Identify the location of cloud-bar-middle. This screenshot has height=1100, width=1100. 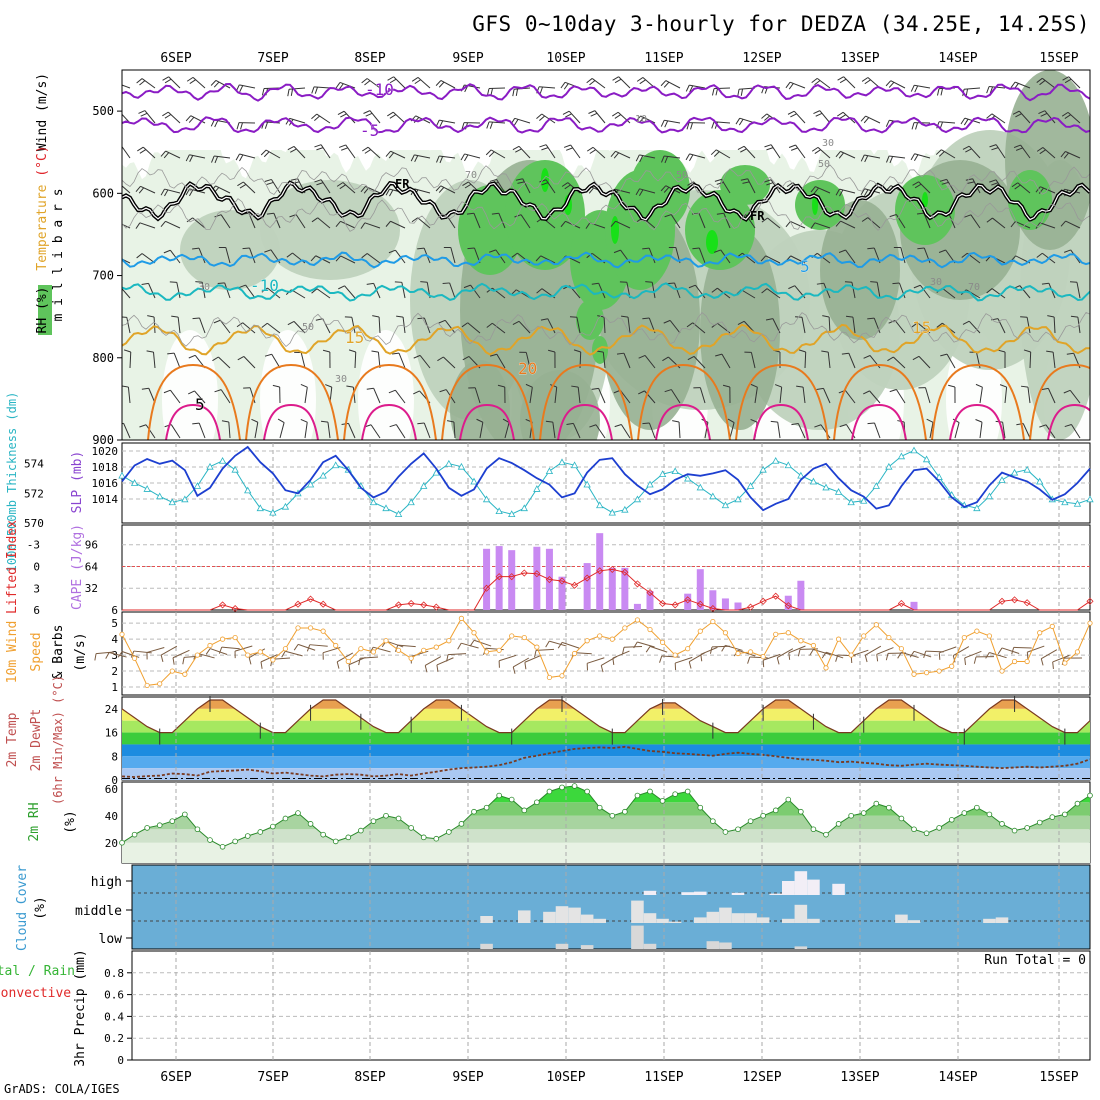
(599, 920).